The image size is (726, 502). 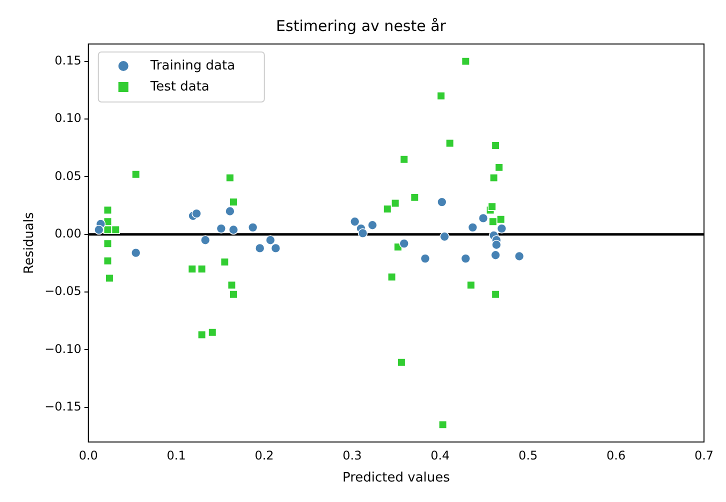 What do you see at coordinates (704, 455) in the screenshot?
I see `x-tick-label: 0.7` at bounding box center [704, 455].